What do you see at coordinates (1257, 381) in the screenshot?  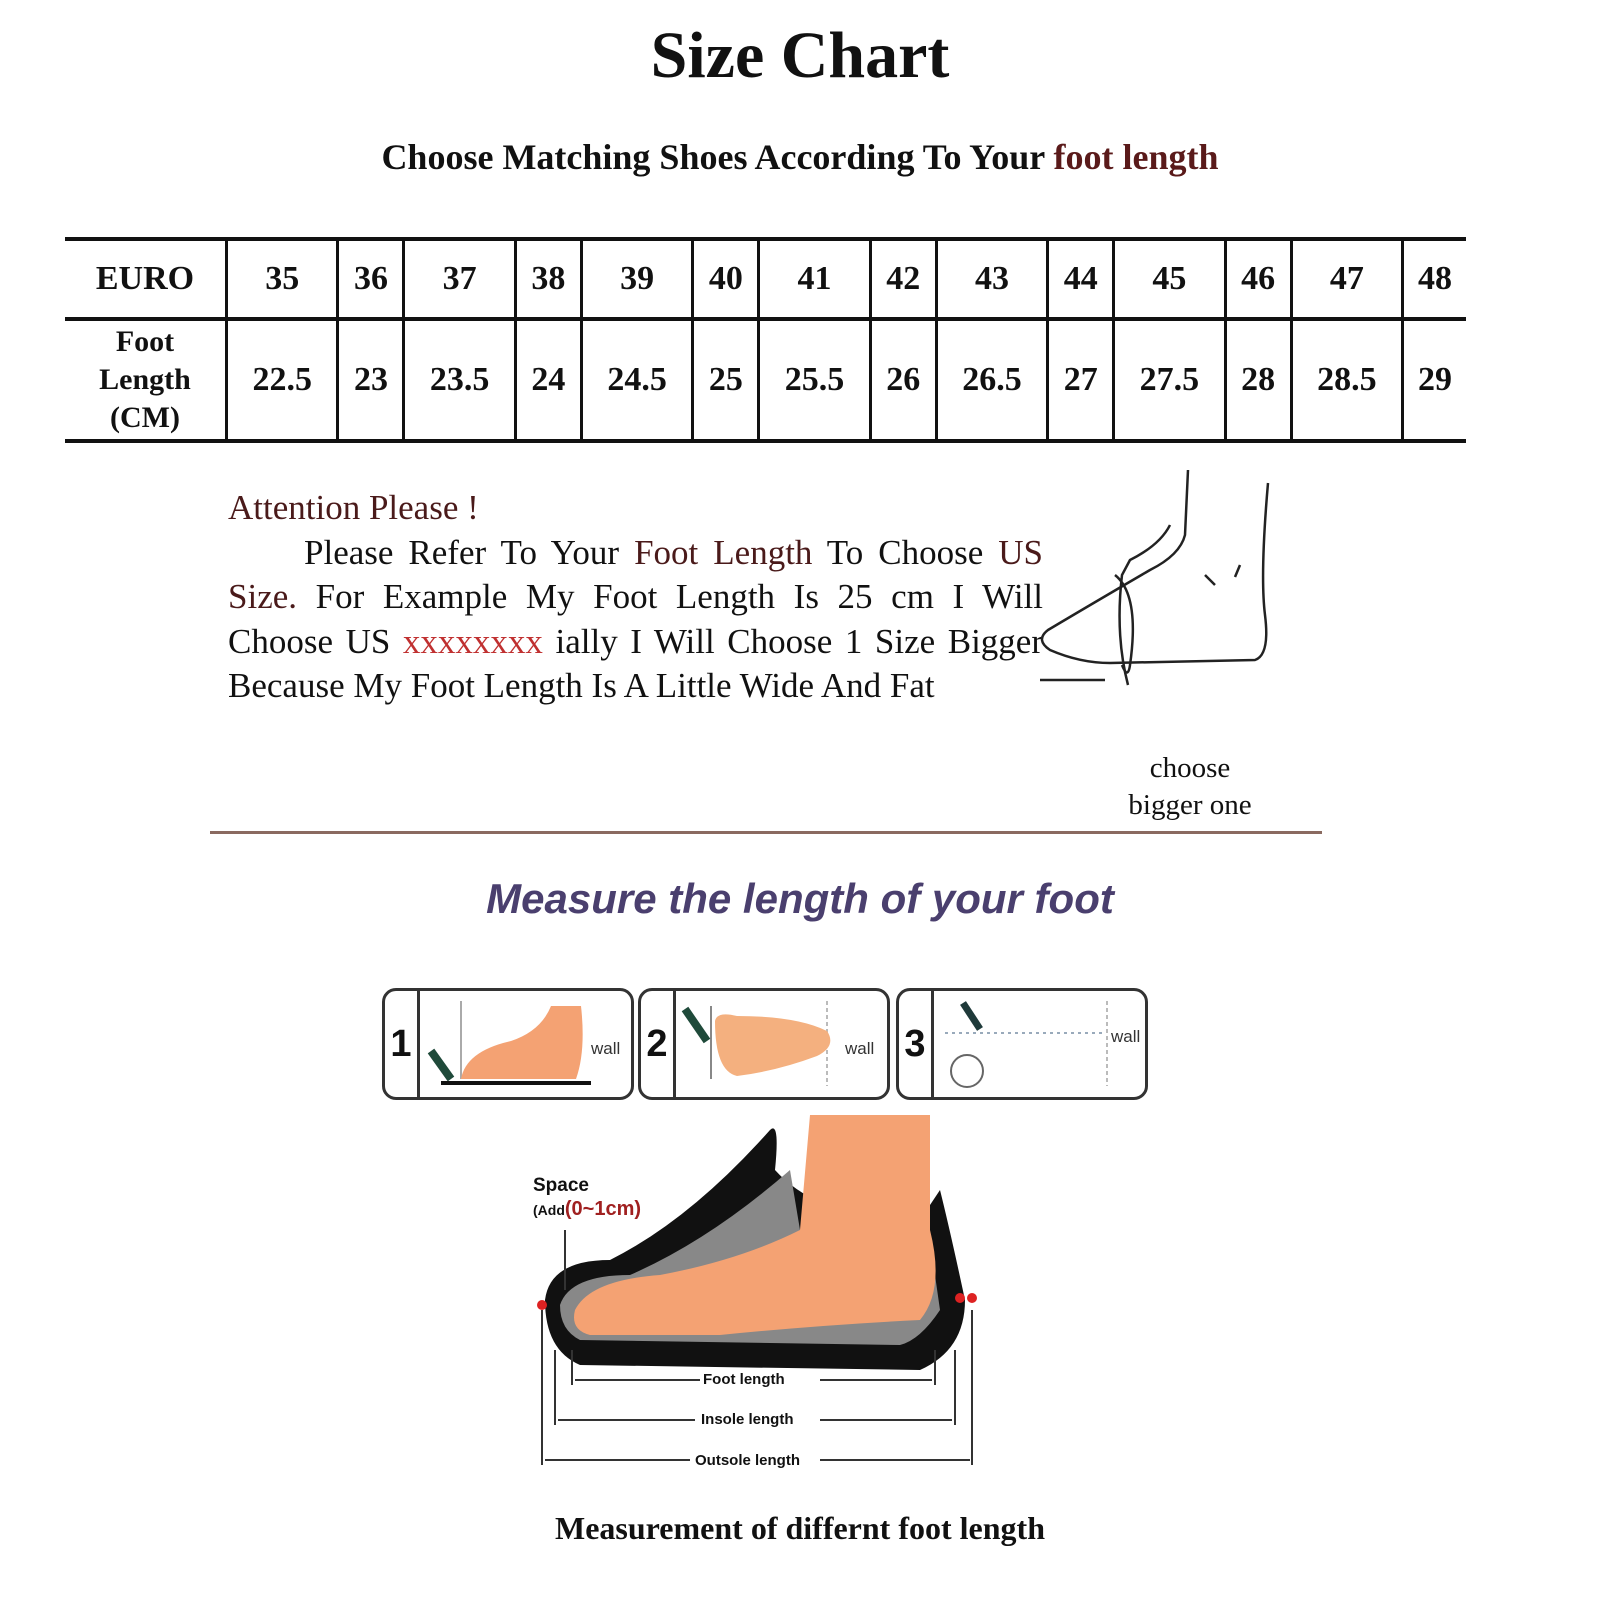 I see `foot-length-cell: 28` at bounding box center [1257, 381].